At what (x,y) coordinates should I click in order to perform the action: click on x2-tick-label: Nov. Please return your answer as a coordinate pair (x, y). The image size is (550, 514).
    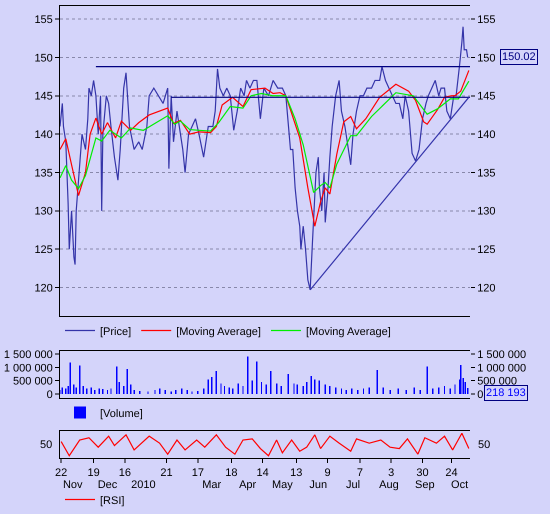
    Looking at the image, I should click on (73, 485).